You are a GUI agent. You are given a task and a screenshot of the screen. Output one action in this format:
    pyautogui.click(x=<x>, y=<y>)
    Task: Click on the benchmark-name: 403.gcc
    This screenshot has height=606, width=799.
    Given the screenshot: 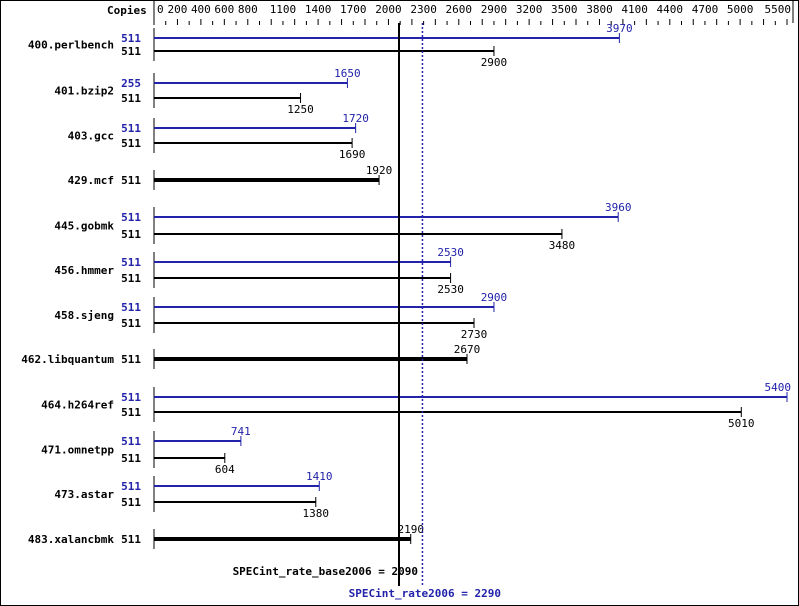 What is the action you would take?
    pyautogui.click(x=91, y=136)
    